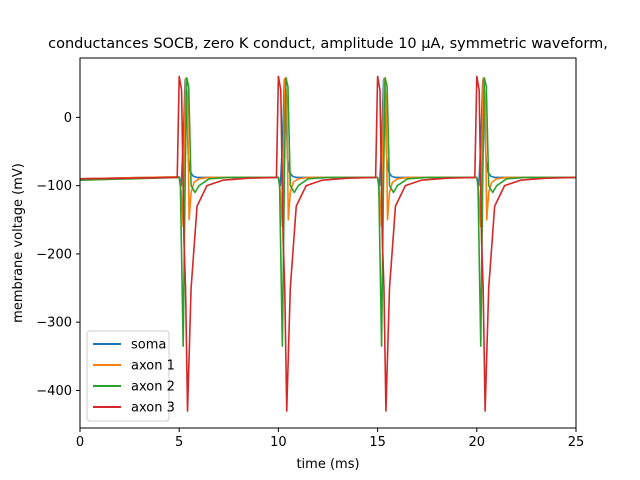  What do you see at coordinates (377, 442) in the screenshot?
I see `x-tick-label: 15` at bounding box center [377, 442].